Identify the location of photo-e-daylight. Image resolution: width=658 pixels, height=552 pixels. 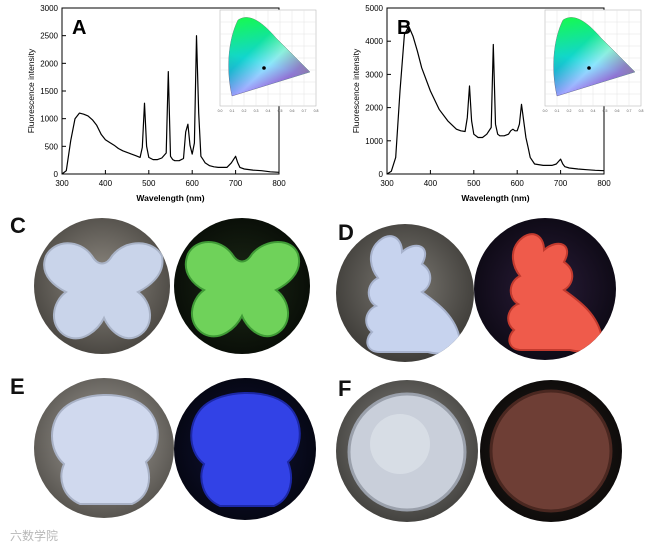
(104, 448).